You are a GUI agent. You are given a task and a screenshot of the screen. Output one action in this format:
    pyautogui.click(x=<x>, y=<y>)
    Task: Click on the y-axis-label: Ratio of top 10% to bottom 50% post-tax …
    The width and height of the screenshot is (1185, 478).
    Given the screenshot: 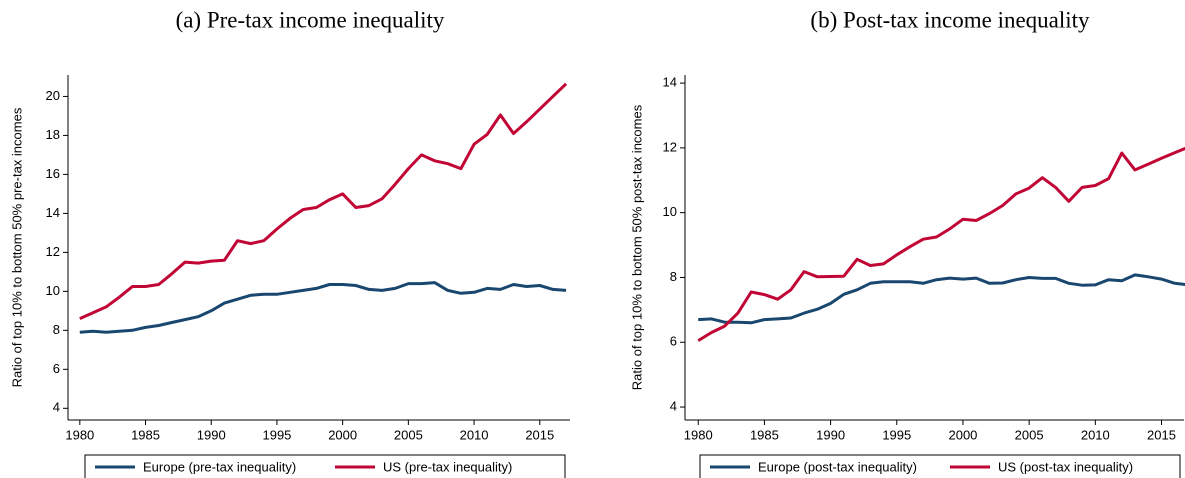 What is the action you would take?
    pyautogui.click(x=636, y=247)
    